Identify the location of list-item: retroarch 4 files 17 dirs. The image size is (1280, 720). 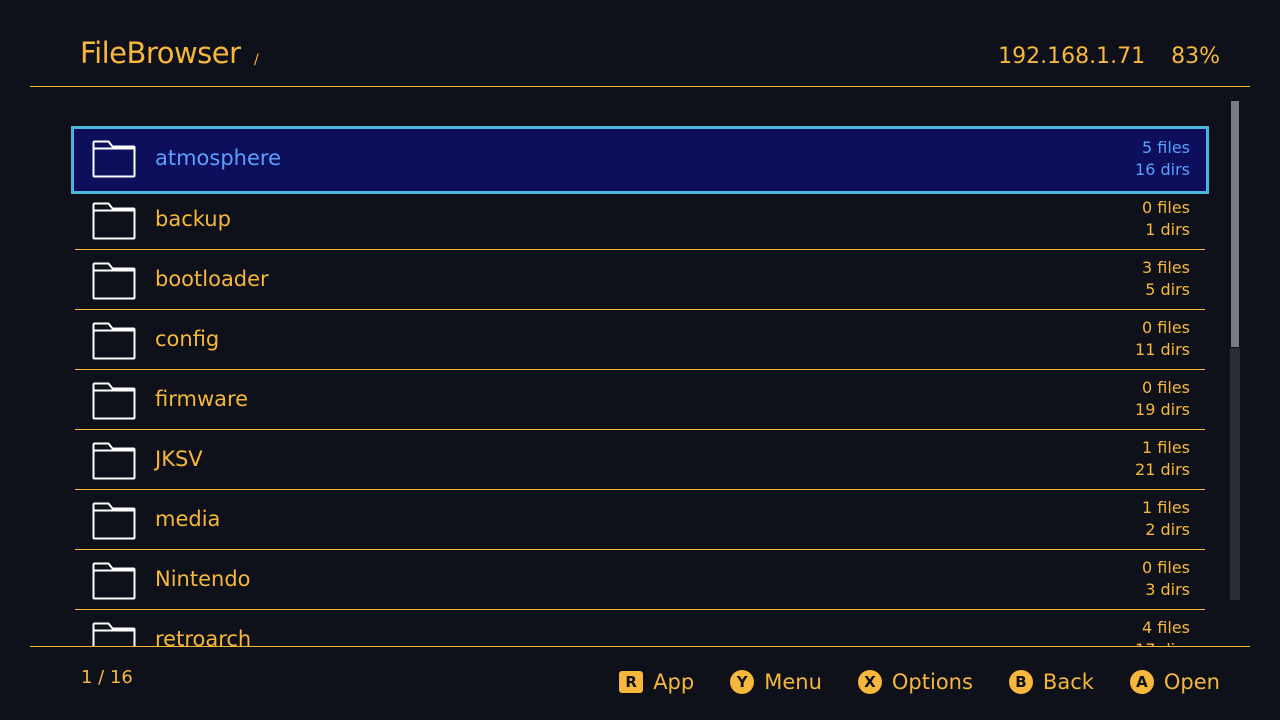
(640, 628).